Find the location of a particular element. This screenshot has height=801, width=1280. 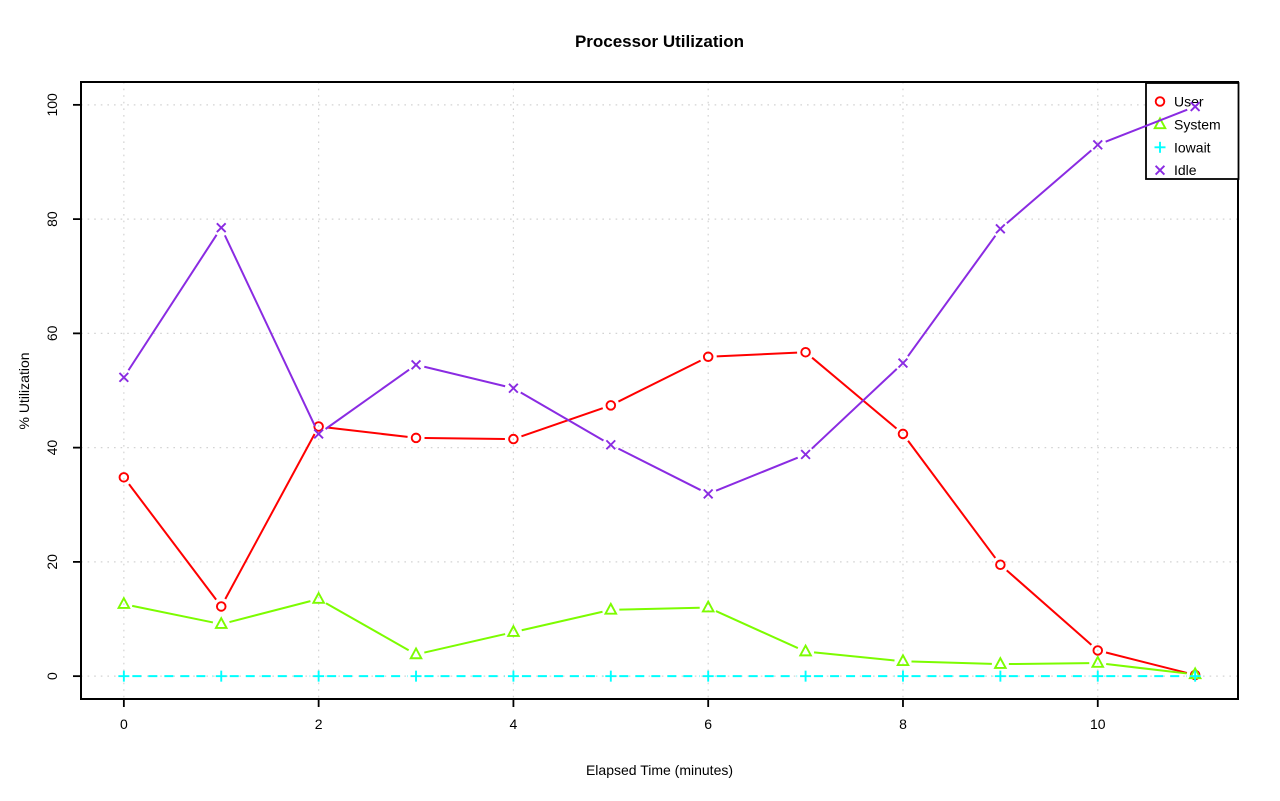

y-axis-label: % Utilization is located at coordinates (24, 391).